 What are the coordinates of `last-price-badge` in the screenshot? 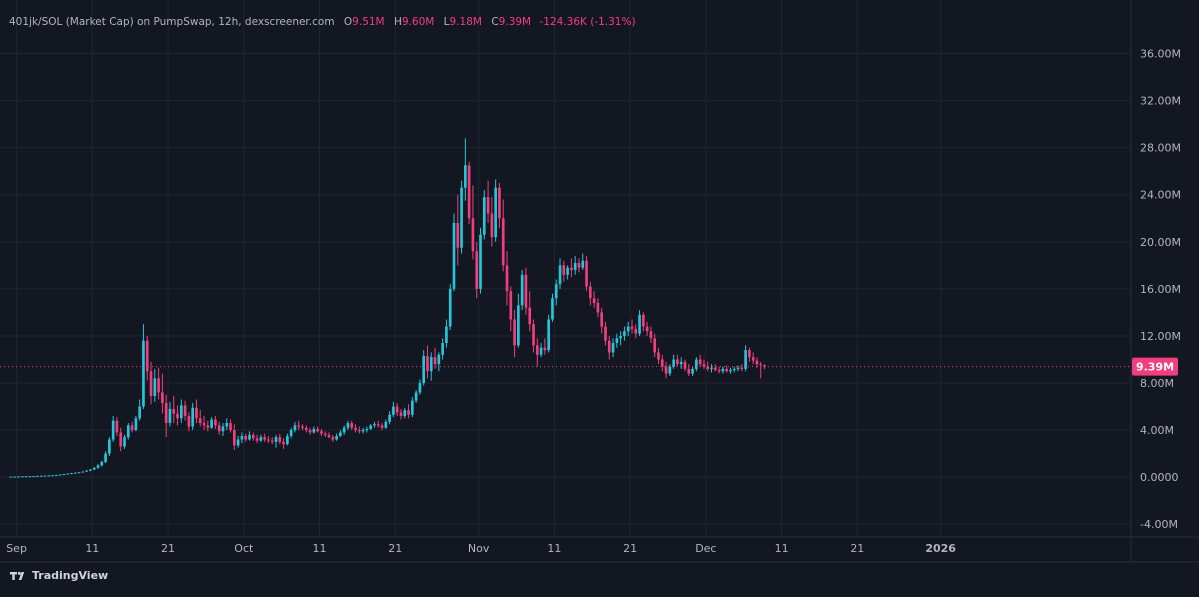 It's located at (1155, 366).